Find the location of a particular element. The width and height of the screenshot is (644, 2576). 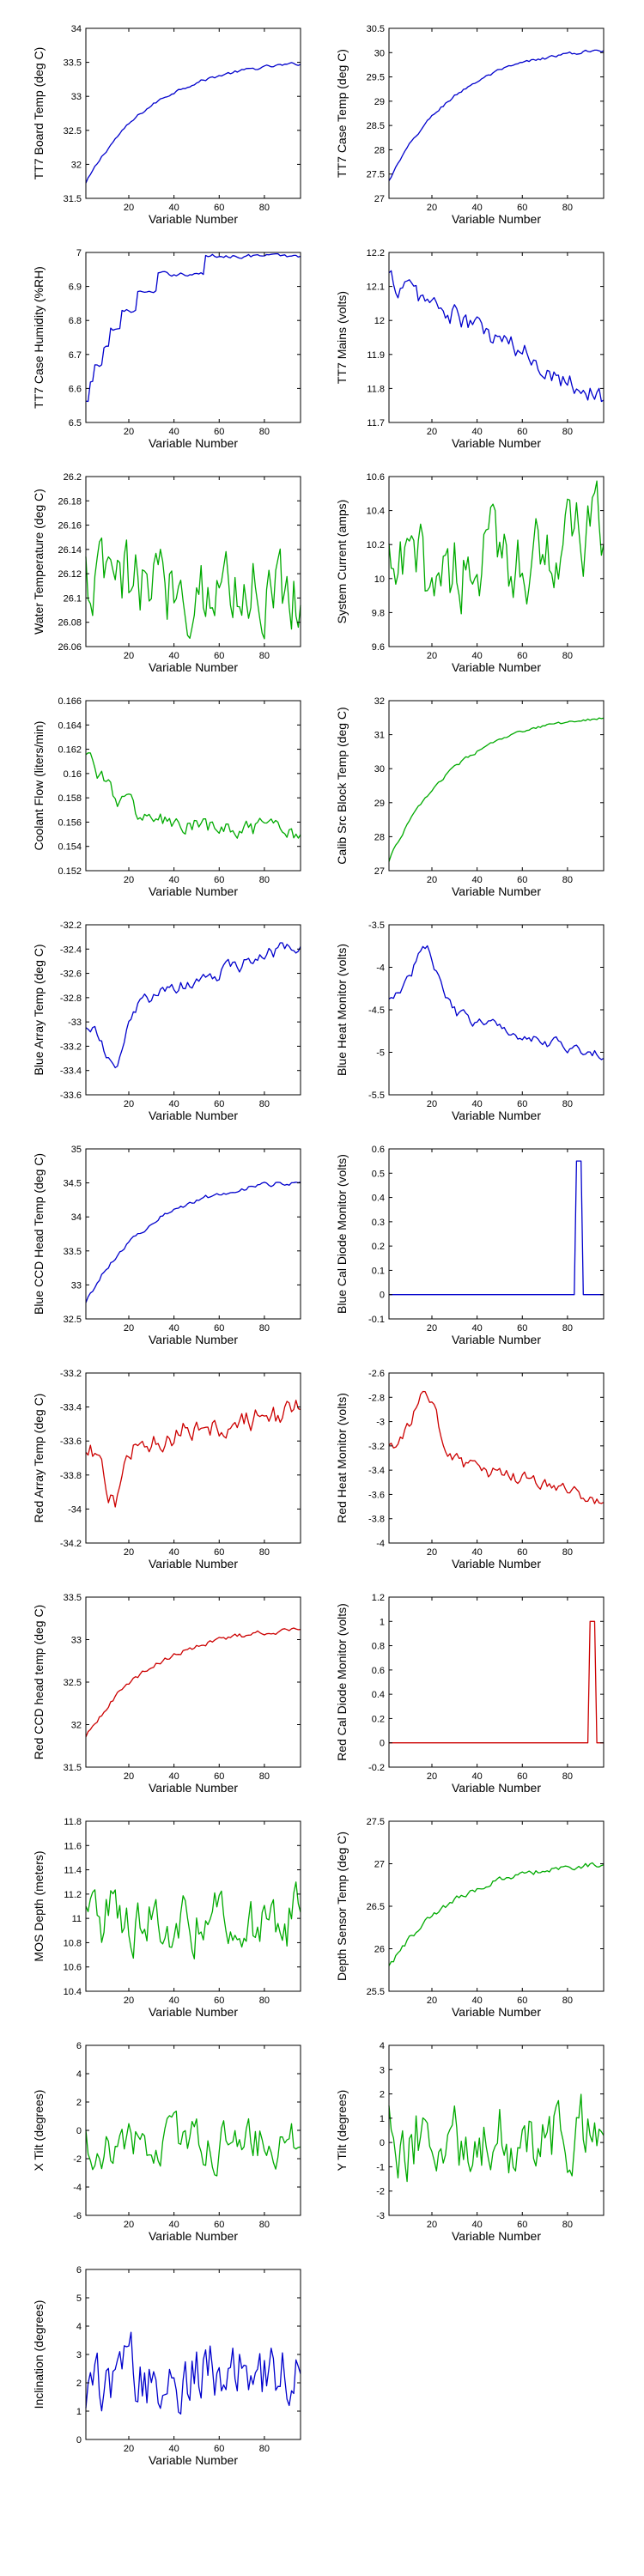

y-tick-label: 12.1 is located at coordinates (376, 288).